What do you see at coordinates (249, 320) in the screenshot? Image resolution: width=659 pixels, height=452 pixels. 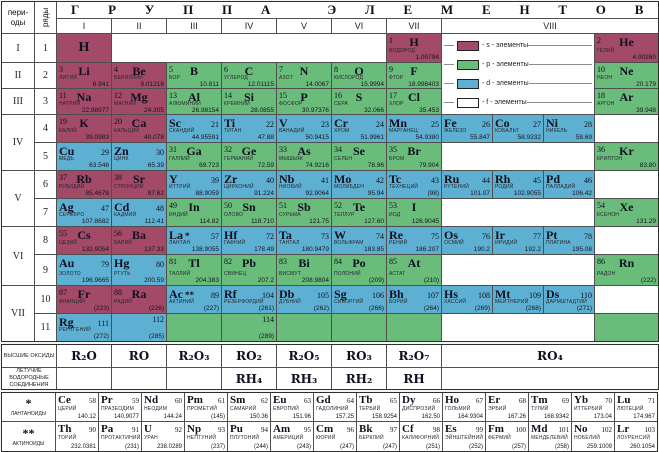 I see `element-head: 114` at bounding box center [249, 320].